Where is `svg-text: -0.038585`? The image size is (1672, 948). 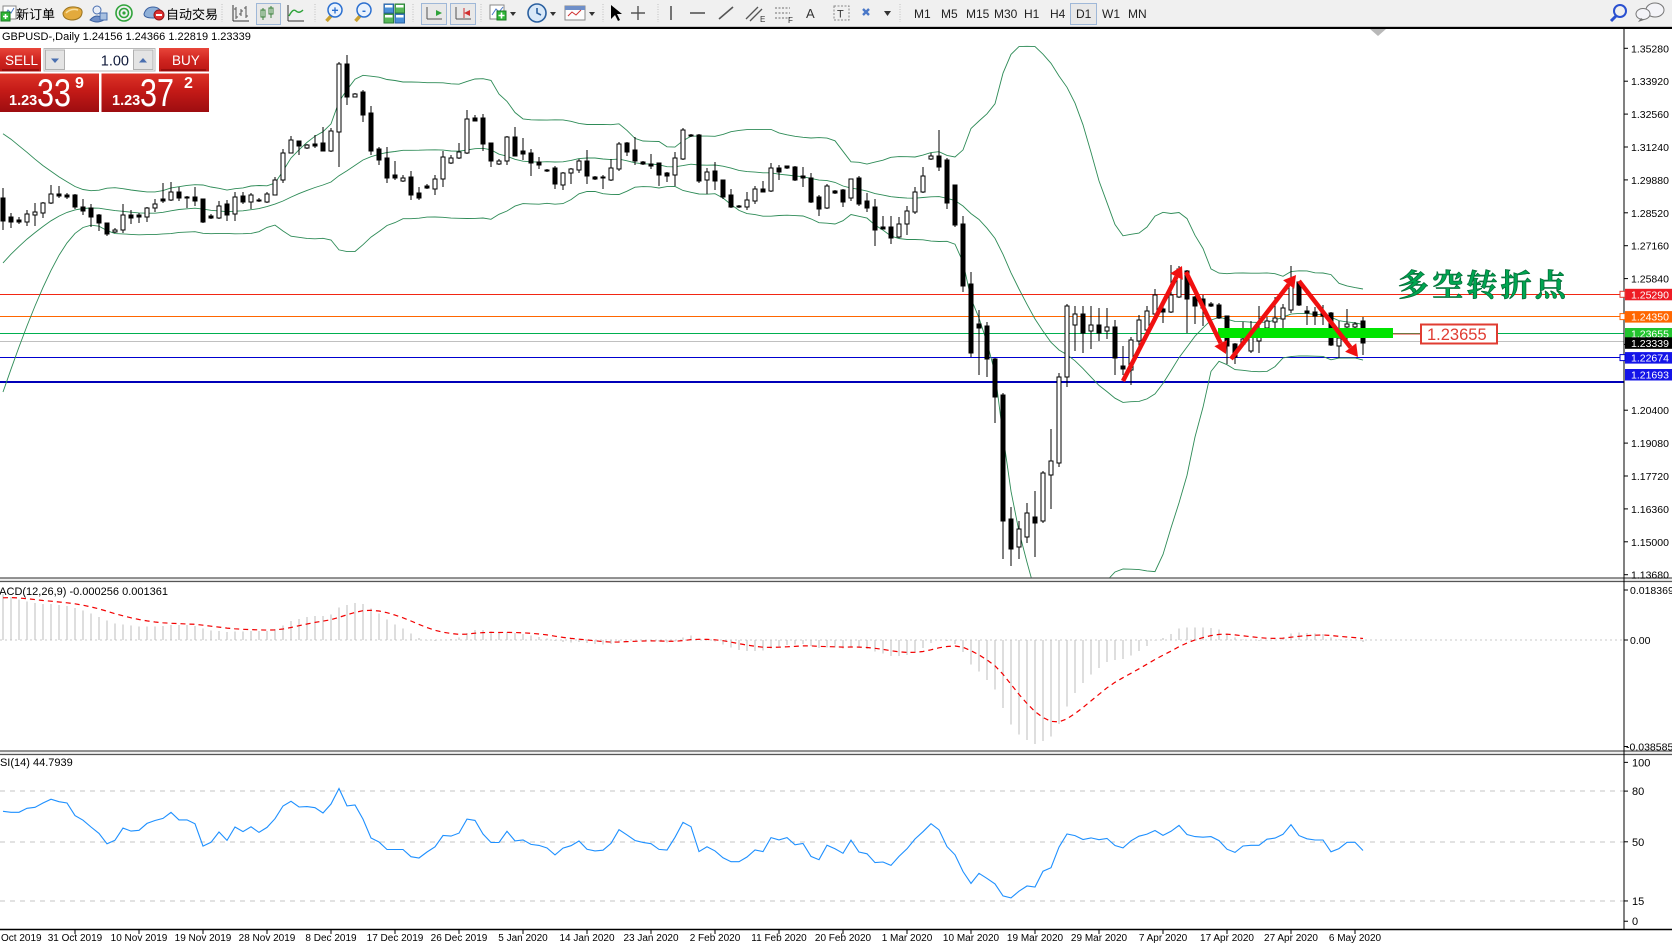 svg-text: -0.038585 is located at coordinates (1649, 748).